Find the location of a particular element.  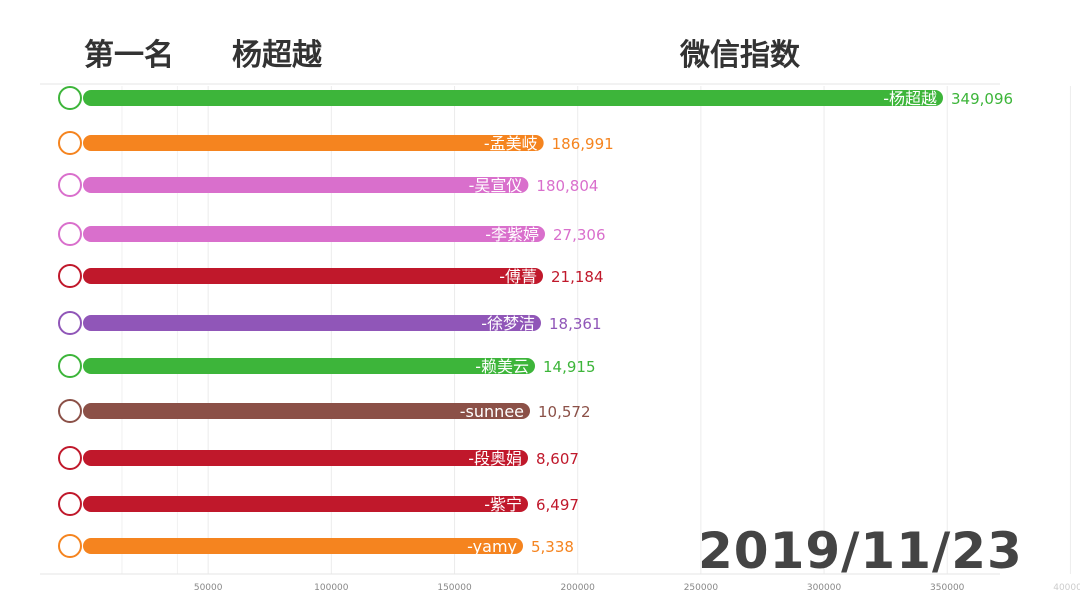

bar-value-label: 349,096 is located at coordinates (982, 99).